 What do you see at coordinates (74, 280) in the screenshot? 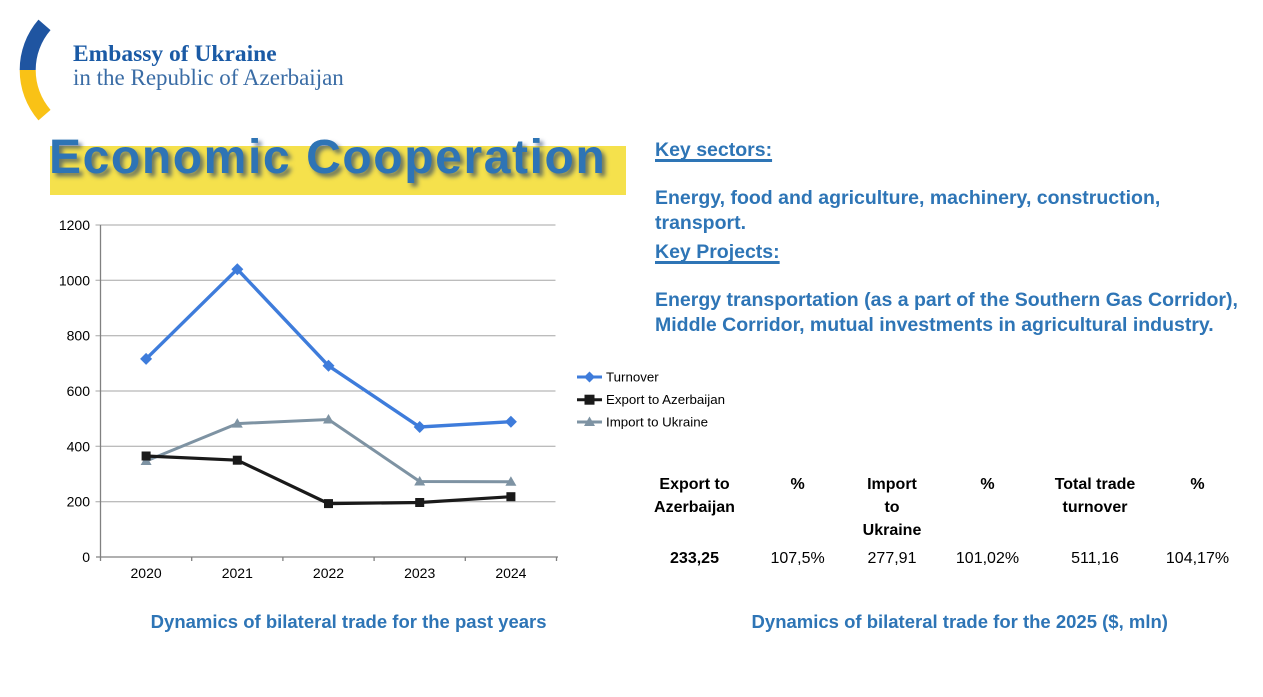
I see `svg-text: 1000` at bounding box center [74, 280].